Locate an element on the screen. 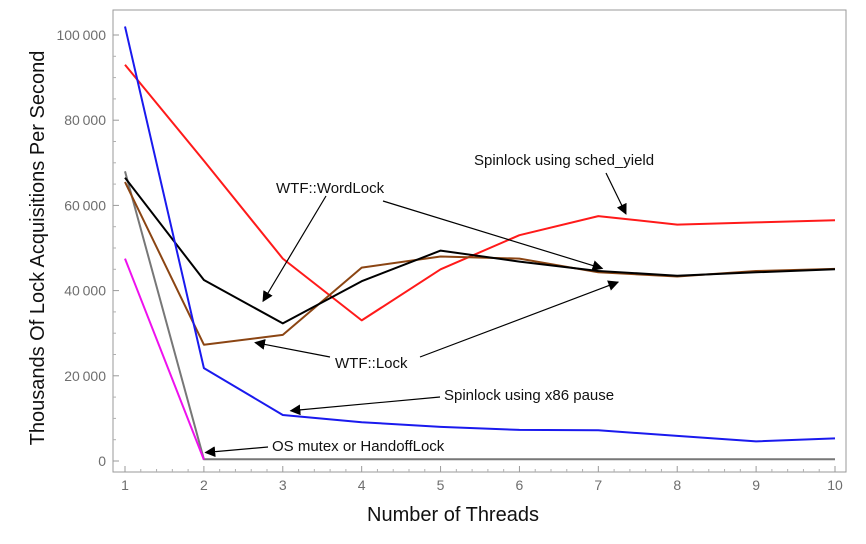 The image size is (866, 544). y-tick-label: 60 000 is located at coordinates (85, 205).